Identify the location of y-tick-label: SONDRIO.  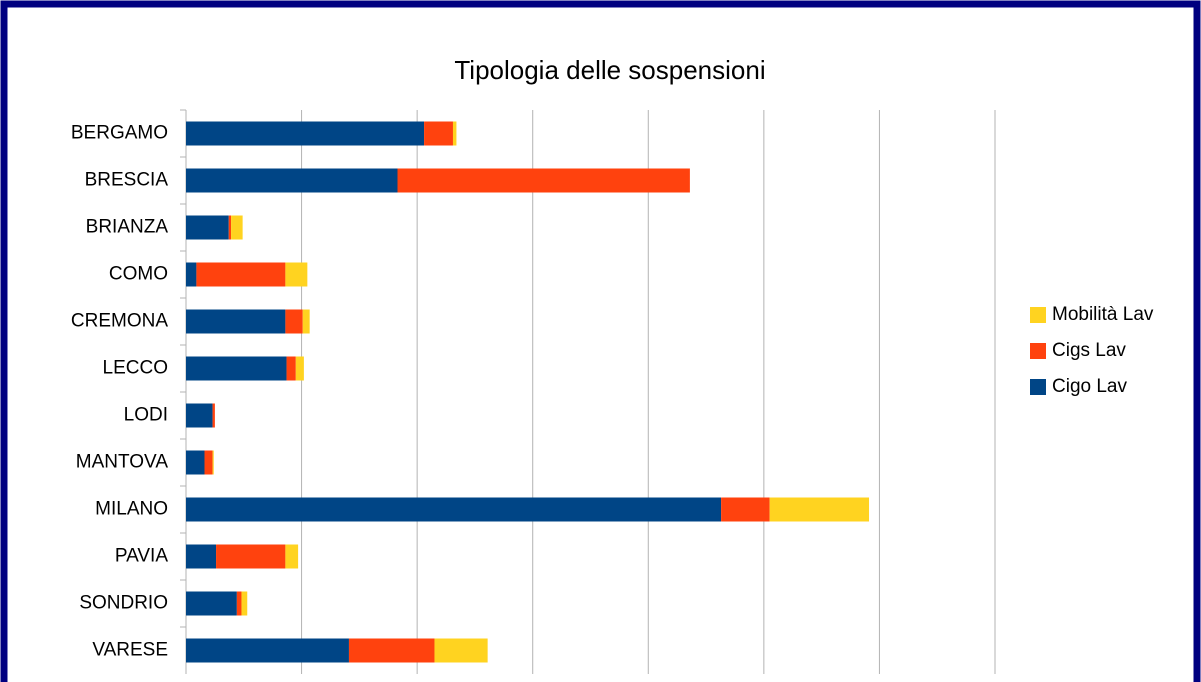
(123, 603).